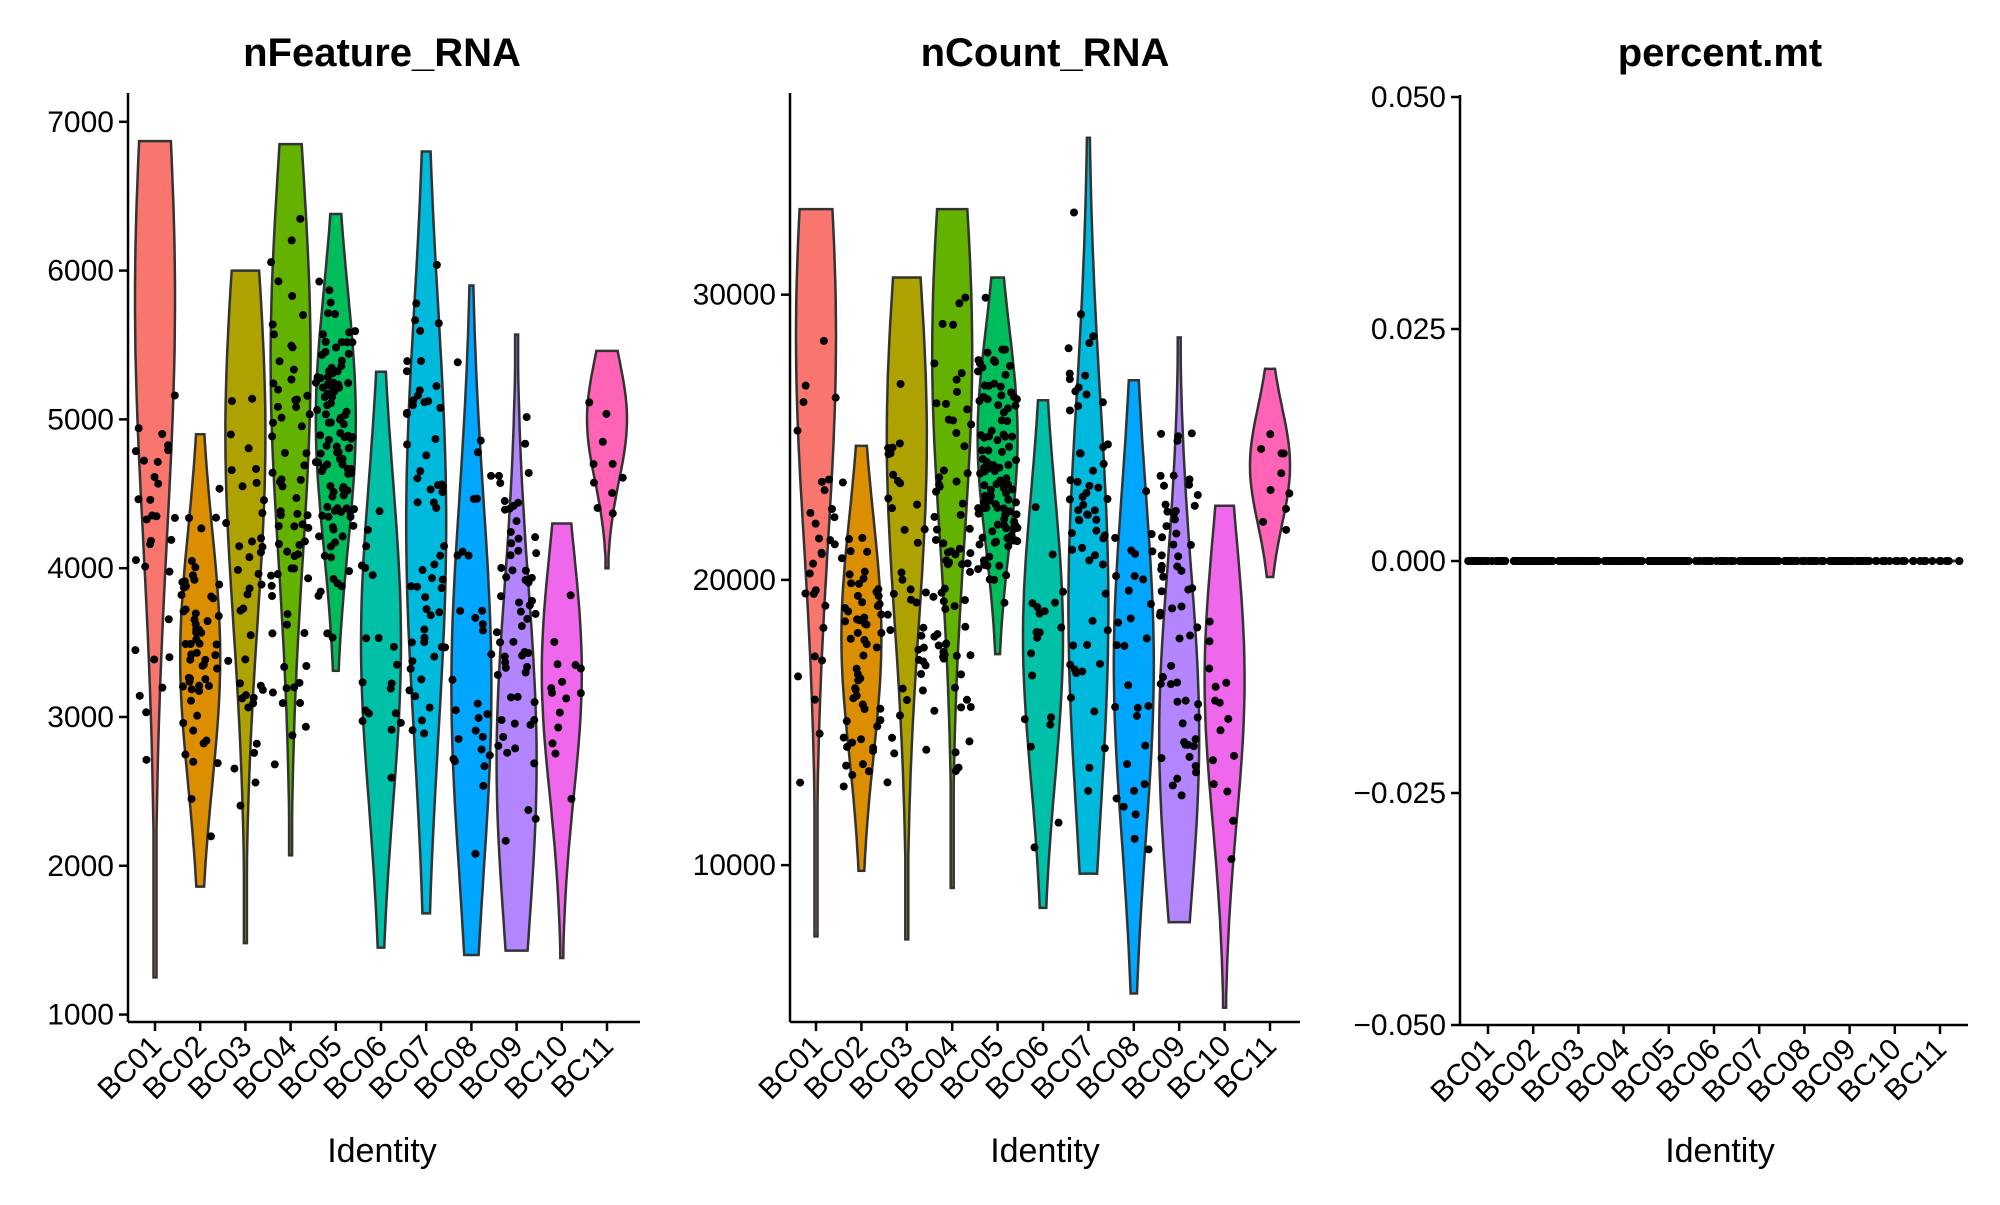 Image resolution: width=2000 pixels, height=1205 pixels. I want to click on panel-ncount: nCount_RNA Identity, so click(1045, 600).